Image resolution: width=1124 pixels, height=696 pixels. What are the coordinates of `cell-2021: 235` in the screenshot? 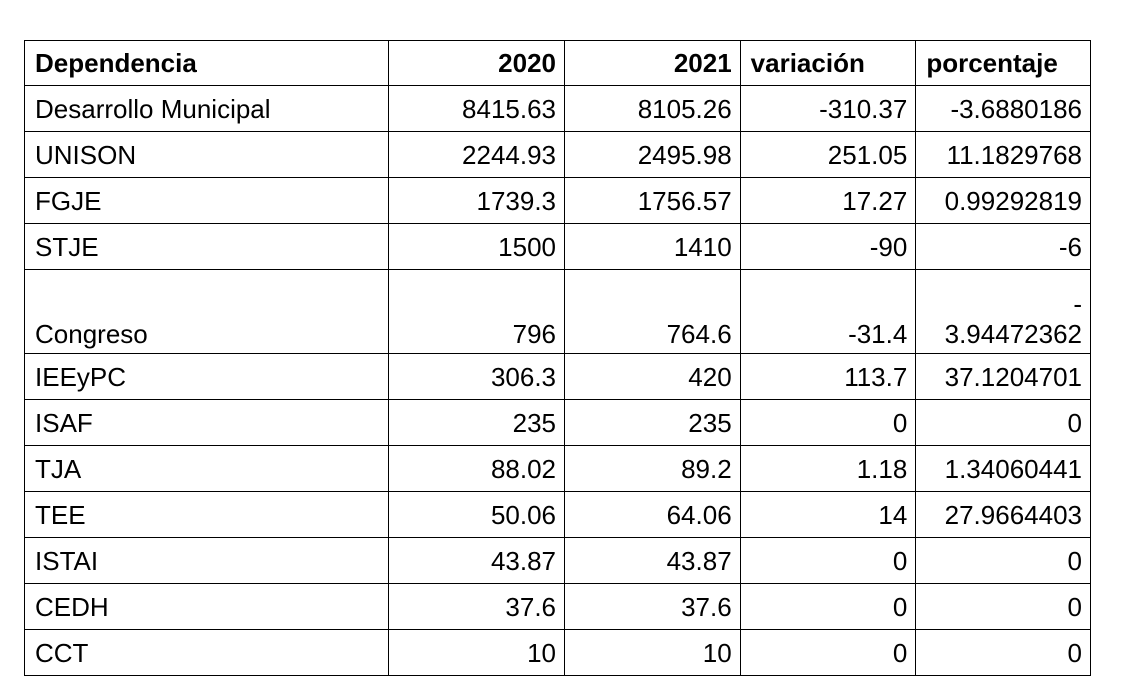 It's located at (652, 422).